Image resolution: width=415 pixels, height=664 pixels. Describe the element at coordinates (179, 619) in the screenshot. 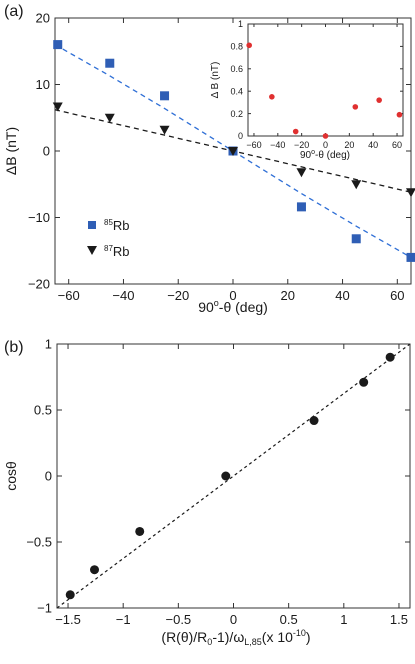

I see `chart-b-xtick-label: −0.5` at that location.